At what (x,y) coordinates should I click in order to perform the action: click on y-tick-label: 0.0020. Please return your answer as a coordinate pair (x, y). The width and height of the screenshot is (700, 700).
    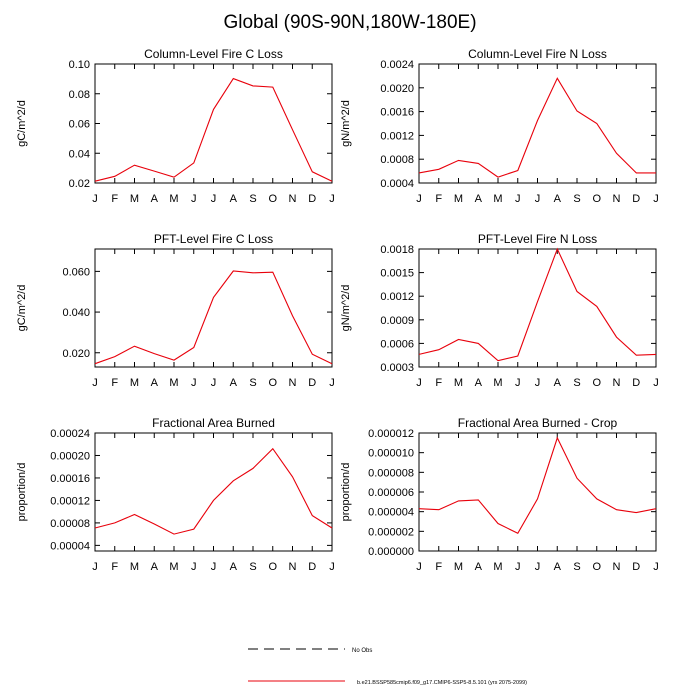
    Looking at the image, I should click on (397, 89).